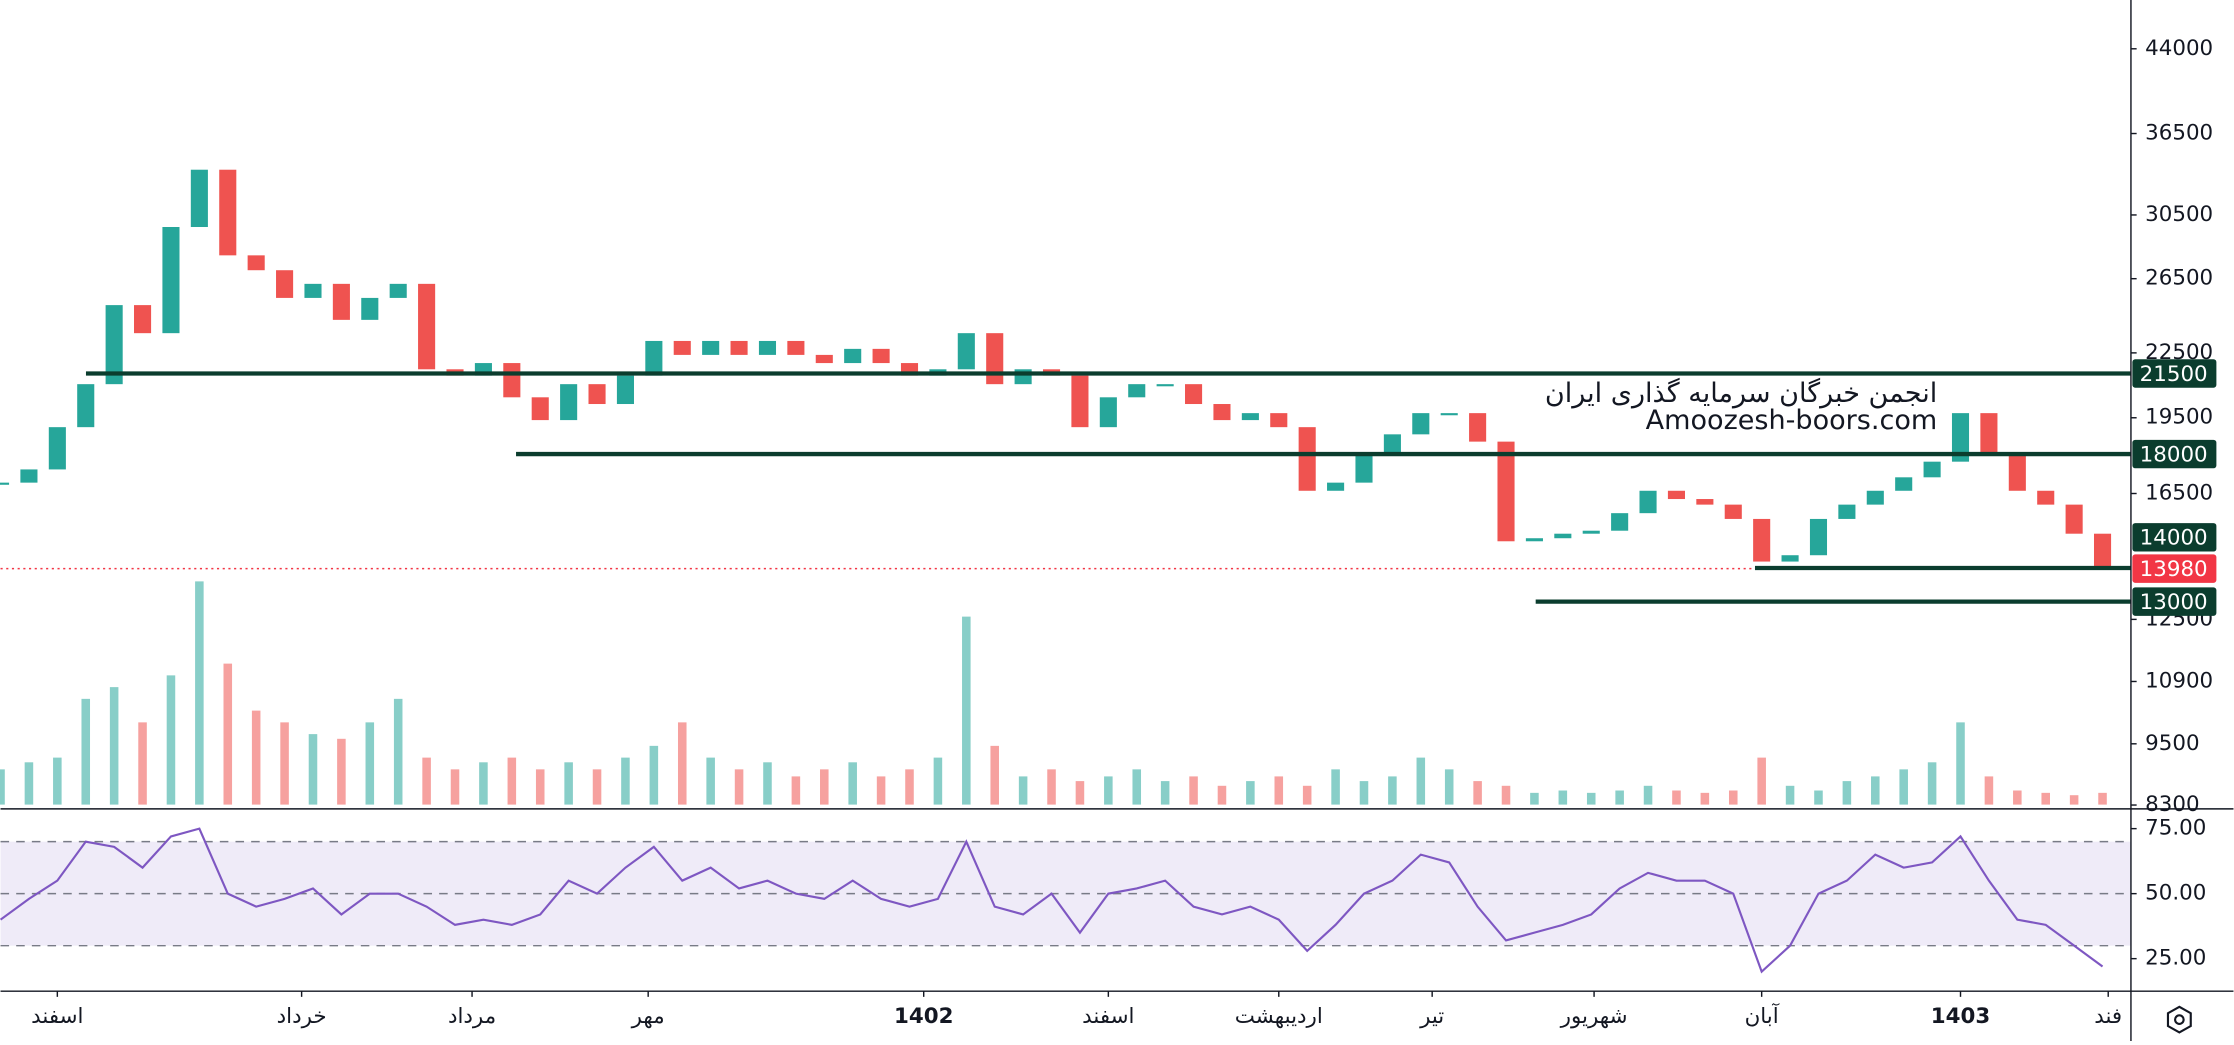 Image resolution: width=2234 pixels, height=1045 pixels. Describe the element at coordinates (2179, 133) in the screenshot. I see `price-tick-label: 36500` at that location.